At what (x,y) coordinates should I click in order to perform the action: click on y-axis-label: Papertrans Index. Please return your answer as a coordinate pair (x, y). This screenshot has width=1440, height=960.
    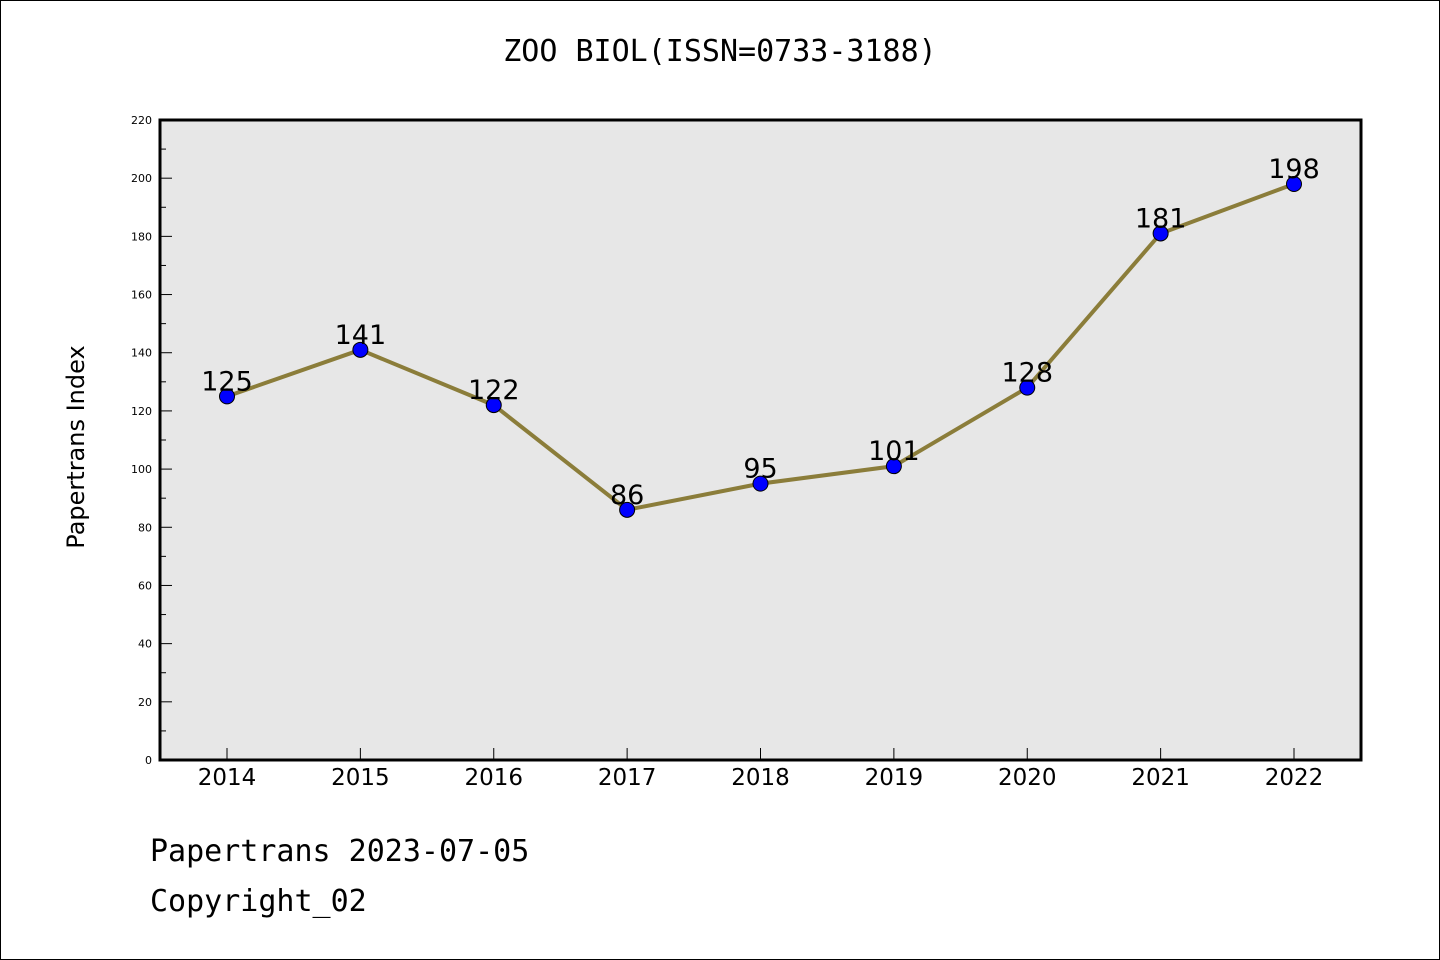
    Looking at the image, I should click on (76, 446).